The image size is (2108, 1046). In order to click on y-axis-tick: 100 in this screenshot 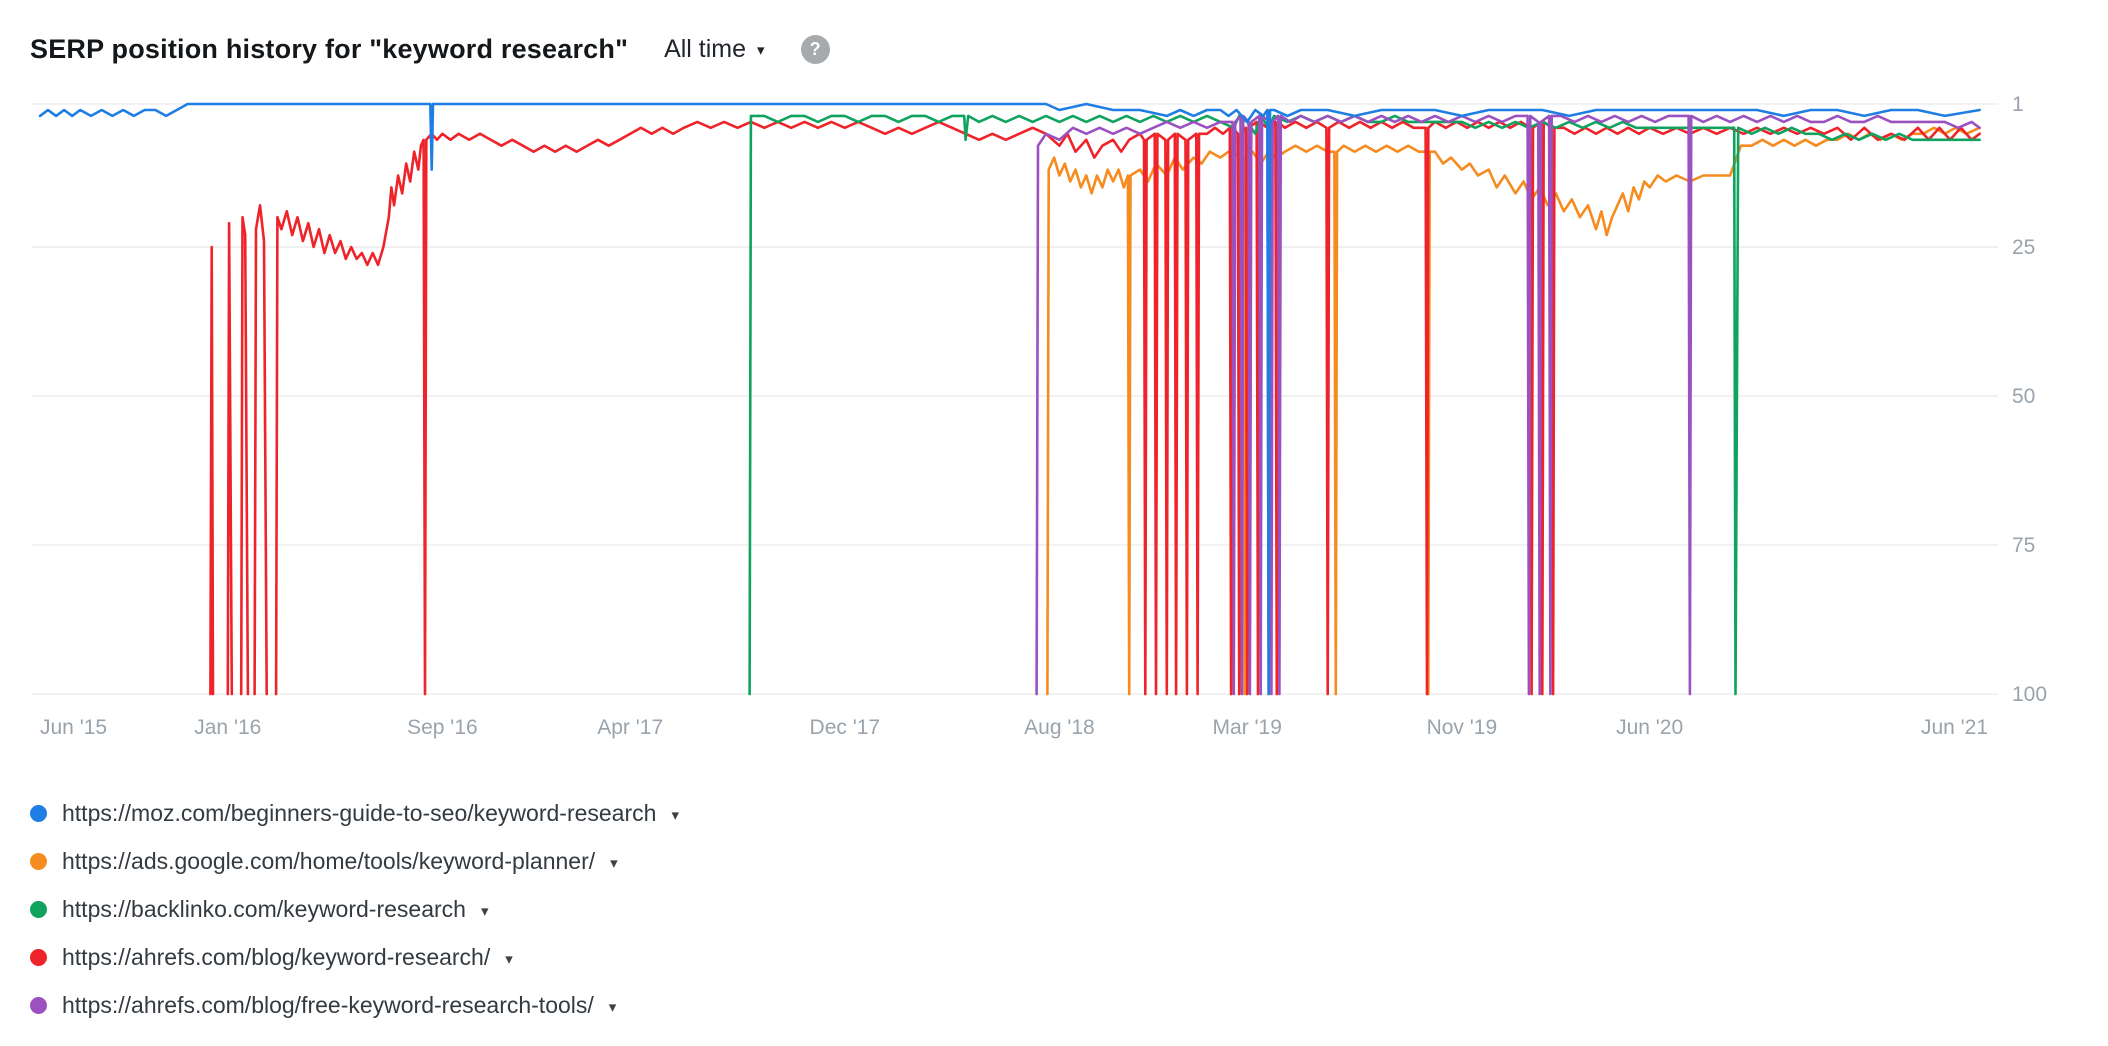, I will do `click(2029, 694)`.